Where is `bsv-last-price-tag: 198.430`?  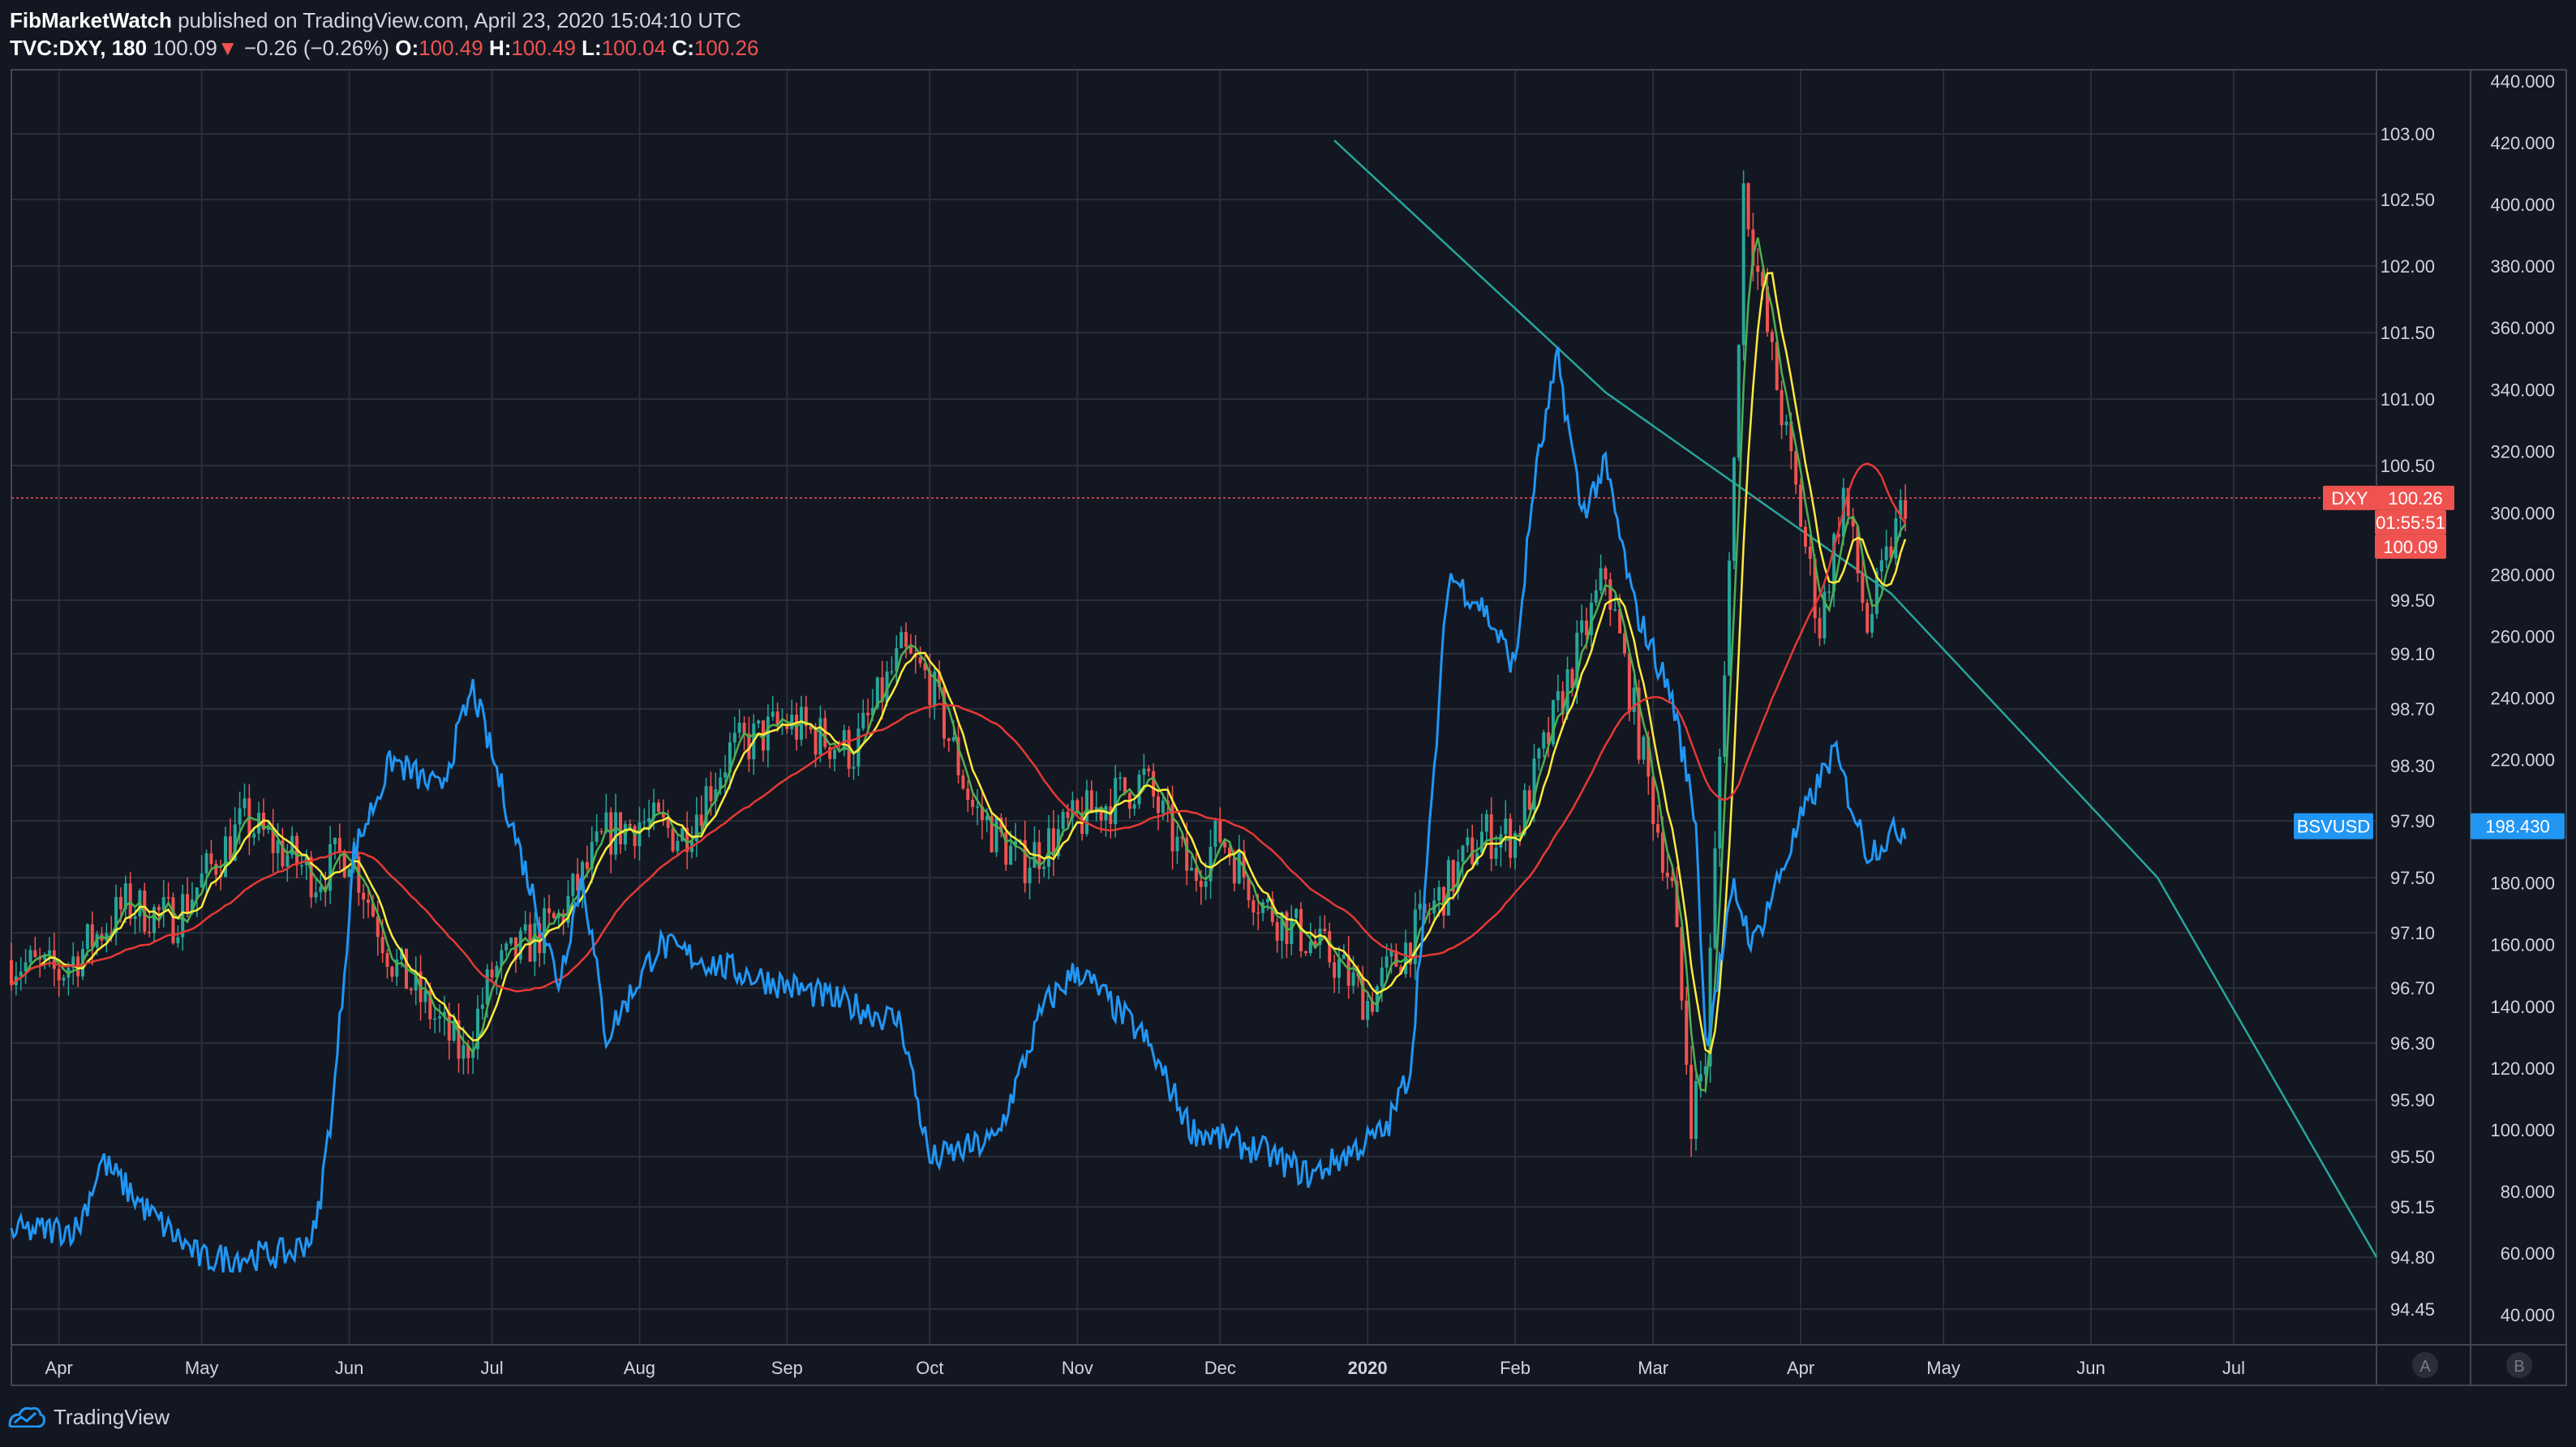
bsv-last-price-tag: 198.430 is located at coordinates (2518, 826).